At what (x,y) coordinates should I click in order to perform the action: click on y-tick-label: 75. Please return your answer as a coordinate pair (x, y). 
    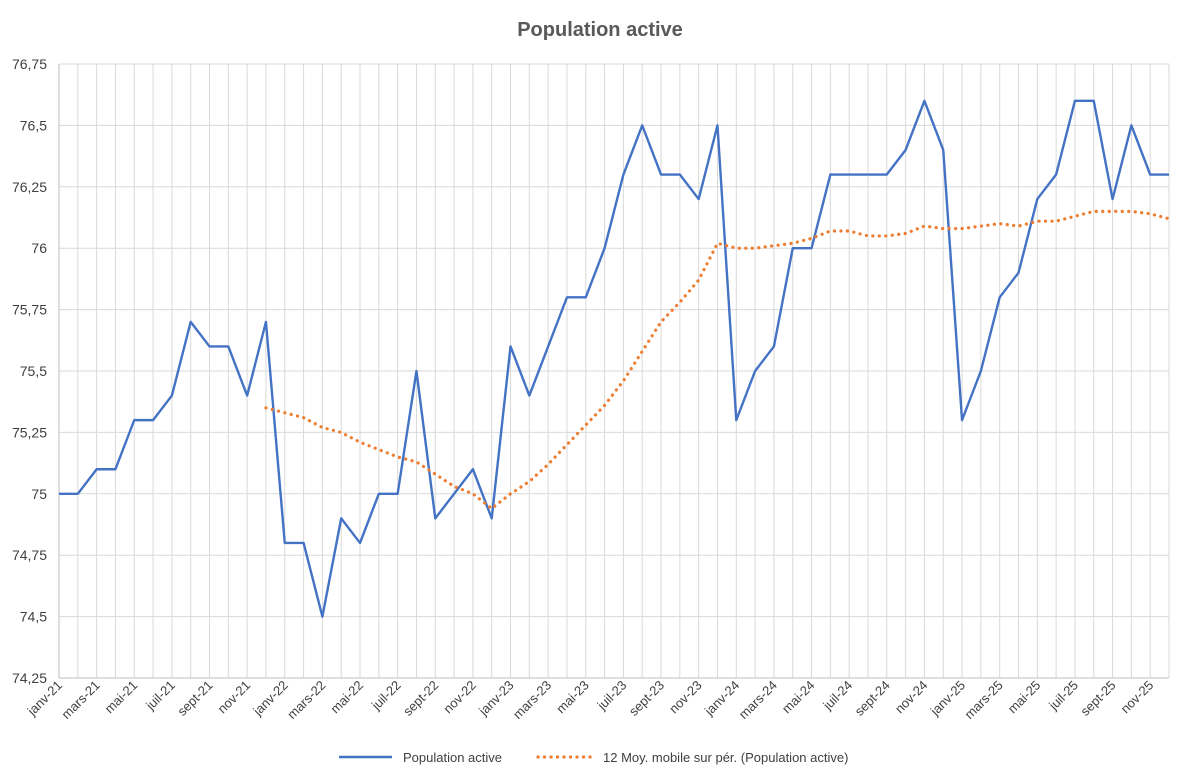
    Looking at the image, I should click on (39, 494).